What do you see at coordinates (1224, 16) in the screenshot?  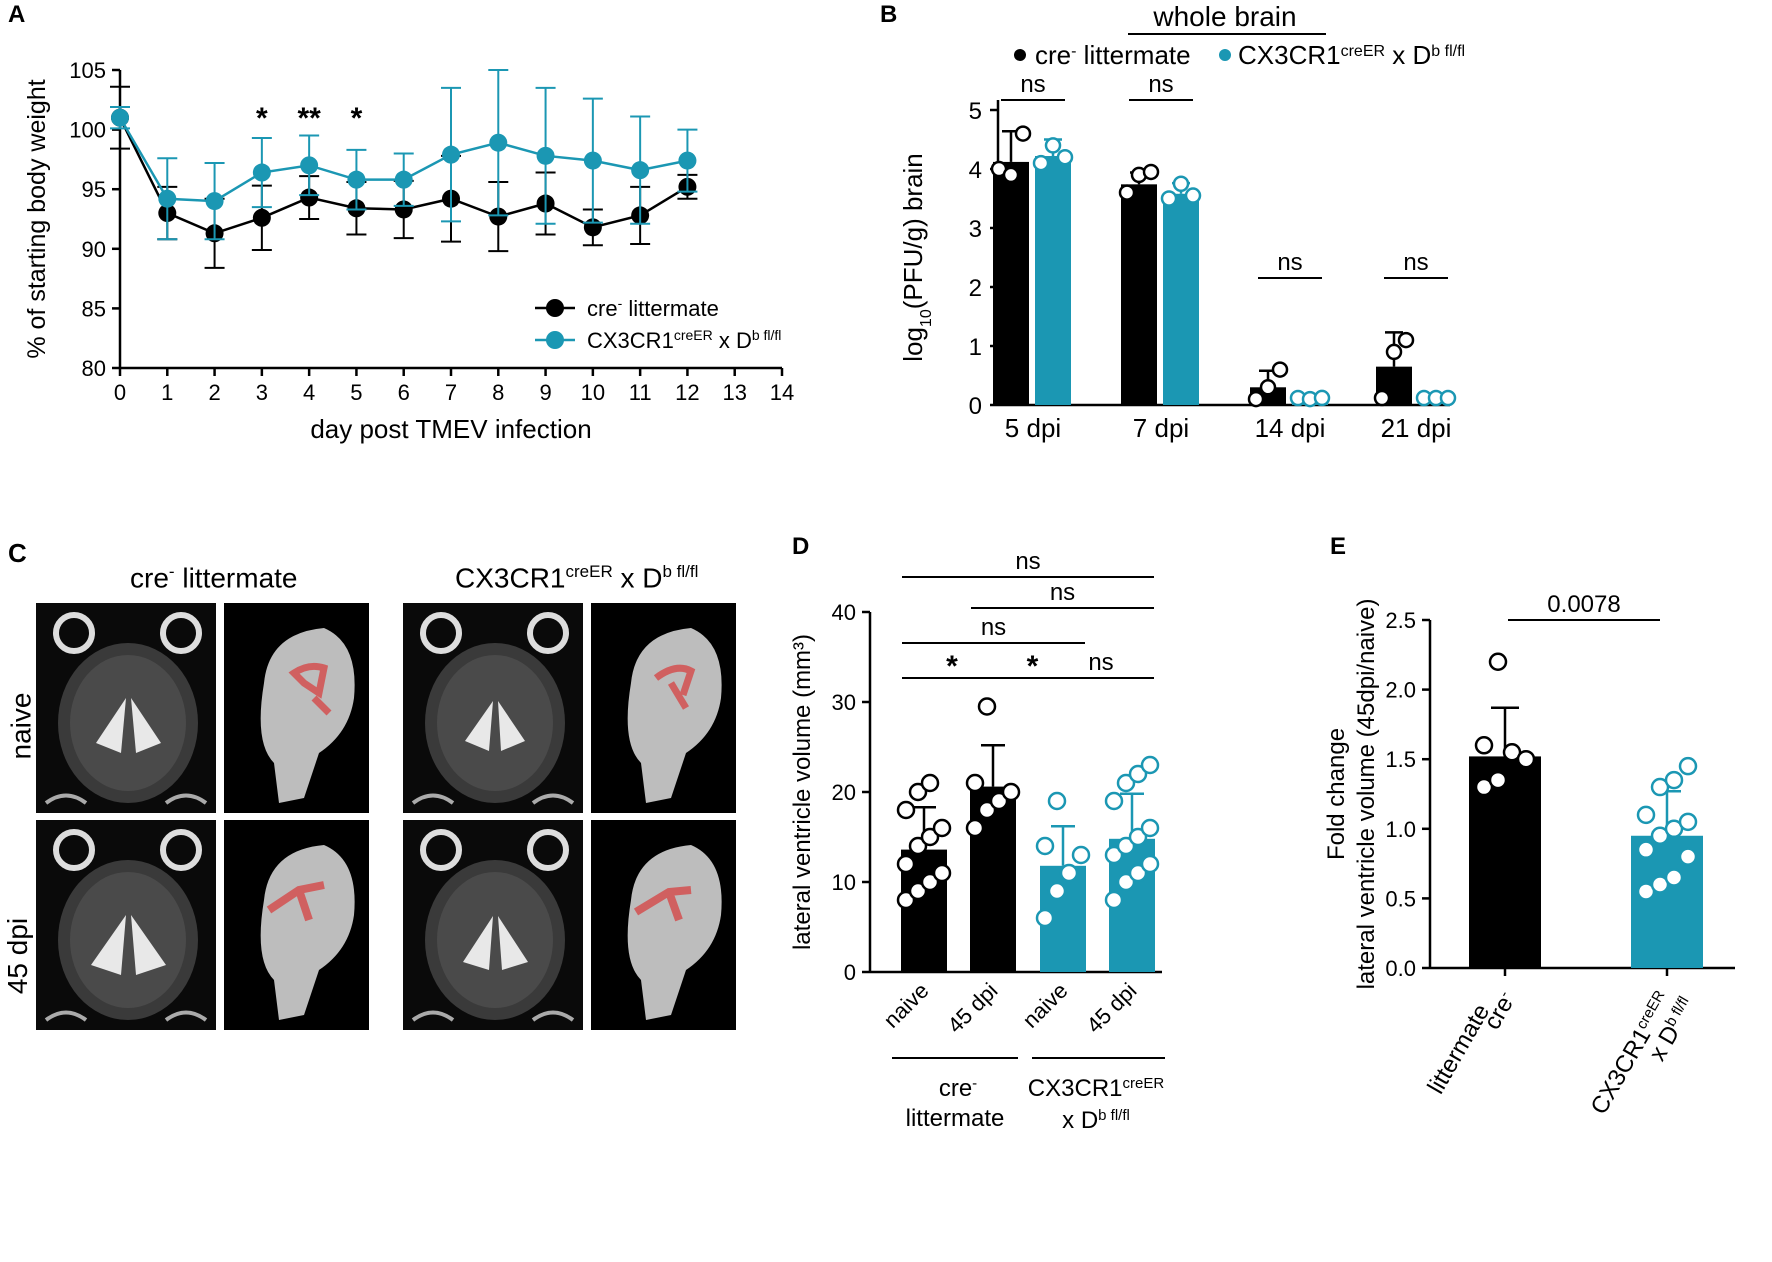 I see `chart-title: whole brain` at bounding box center [1224, 16].